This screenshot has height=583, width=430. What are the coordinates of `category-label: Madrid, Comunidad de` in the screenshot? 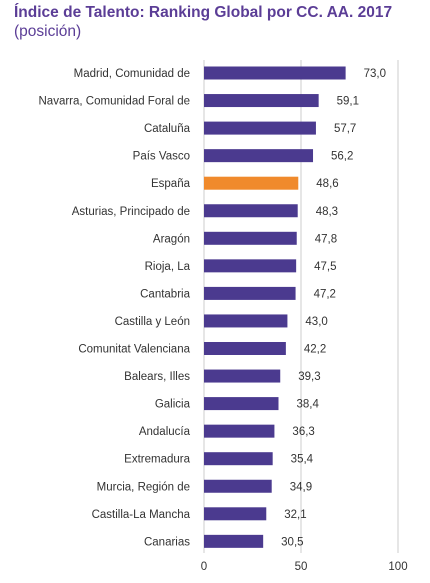 It's located at (132, 74).